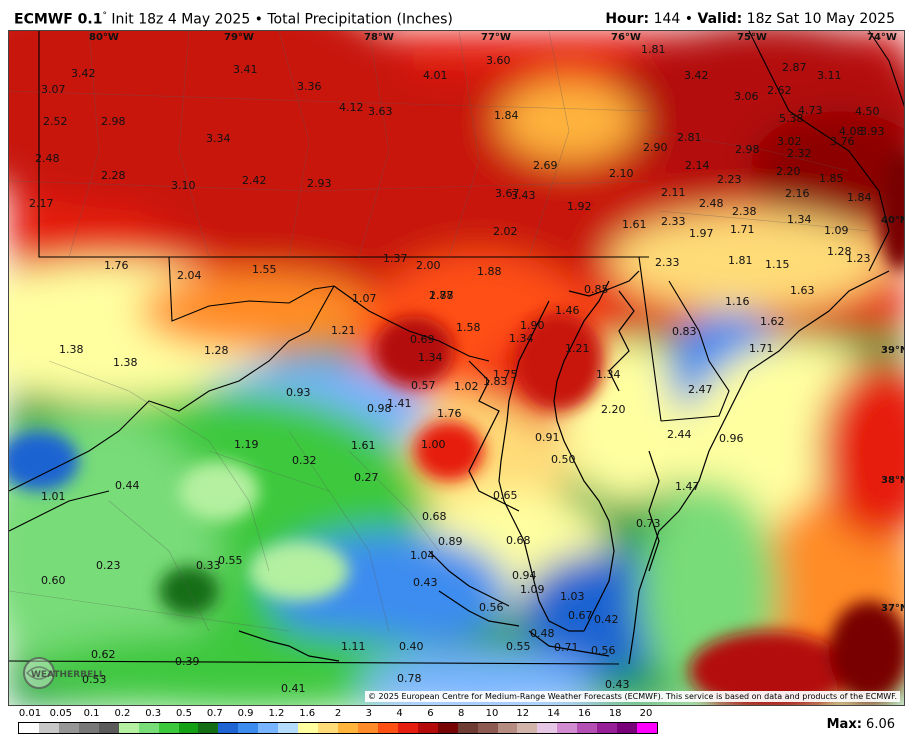 The width and height of the screenshot is (913, 750). What do you see at coordinates (125, 362) in the screenshot?
I see `precip-value-label: 1.38` at bounding box center [125, 362].